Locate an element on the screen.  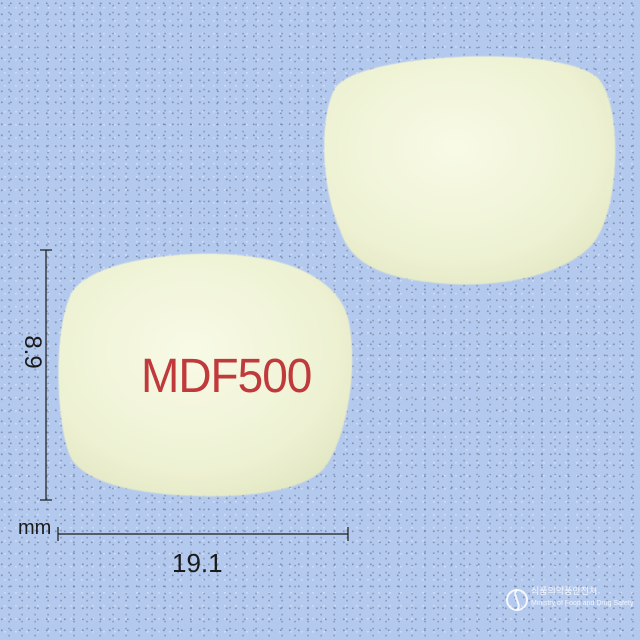
height-label: 8.9 is located at coordinates (32, 352).